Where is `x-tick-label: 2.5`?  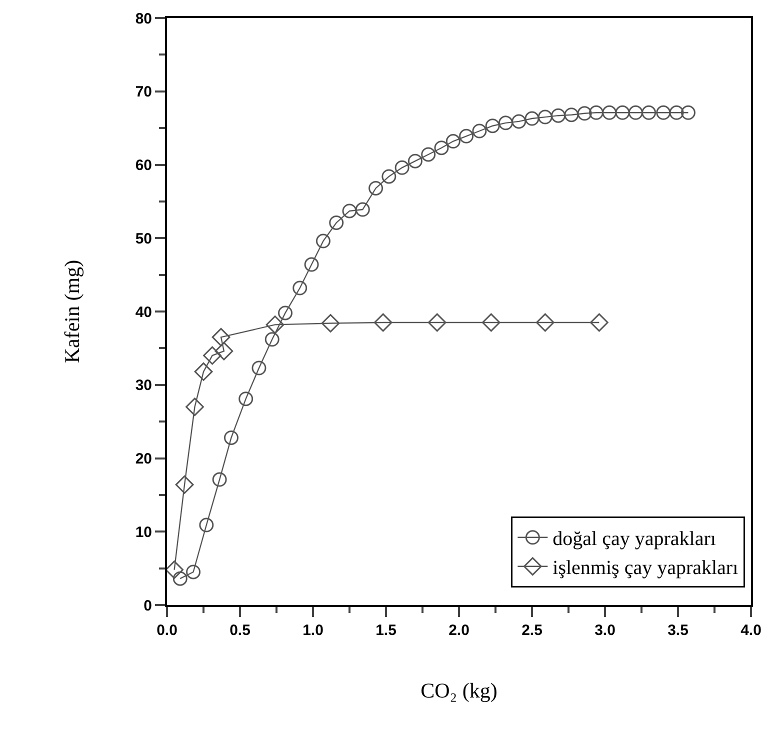 x-tick-label: 2.5 is located at coordinates (532, 630).